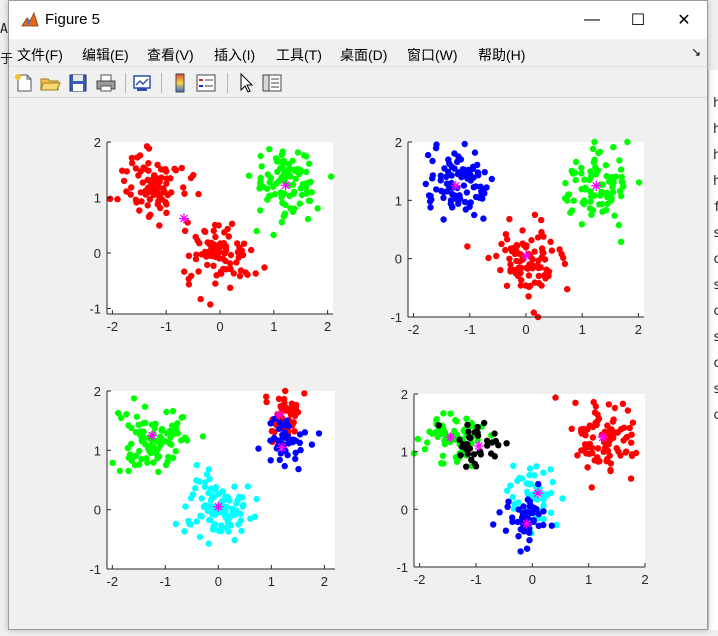 This screenshot has width=718, height=636. Describe the element at coordinates (206, 83) in the screenshot. I see `insert-legend-icon` at that location.